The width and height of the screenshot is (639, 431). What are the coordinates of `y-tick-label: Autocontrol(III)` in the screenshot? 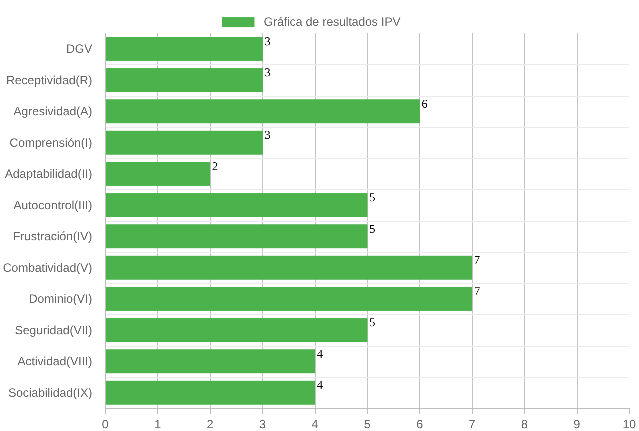 It's located at (53, 205).